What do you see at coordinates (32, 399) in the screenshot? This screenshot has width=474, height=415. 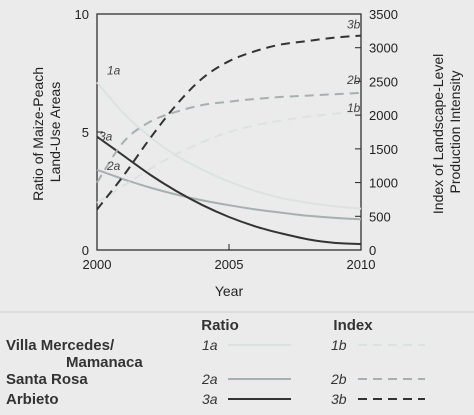 I see `legend-site-name: Arbieto` at bounding box center [32, 399].